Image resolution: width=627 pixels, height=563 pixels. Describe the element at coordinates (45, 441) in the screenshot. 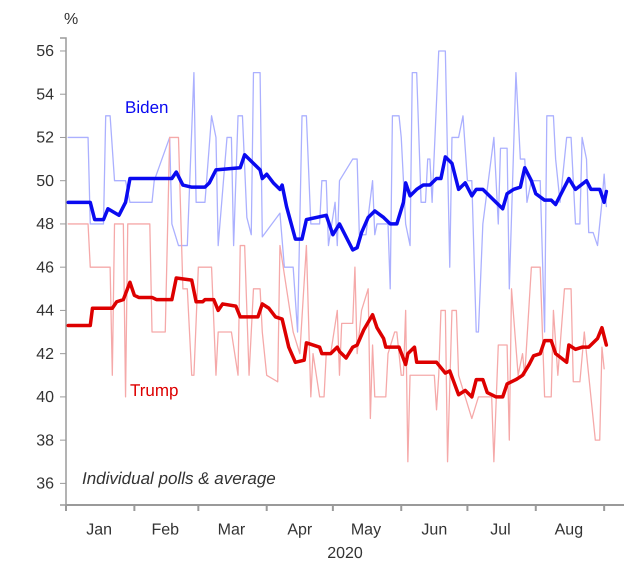

I see `y-tick-label: 38` at that location.